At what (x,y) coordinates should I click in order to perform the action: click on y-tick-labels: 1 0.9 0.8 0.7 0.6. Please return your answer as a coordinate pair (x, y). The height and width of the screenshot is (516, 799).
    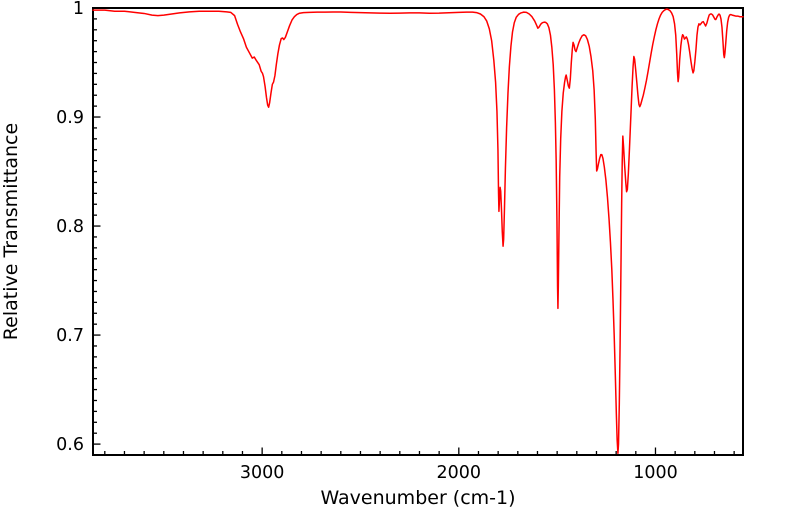
    Looking at the image, I should click on (70, 227).